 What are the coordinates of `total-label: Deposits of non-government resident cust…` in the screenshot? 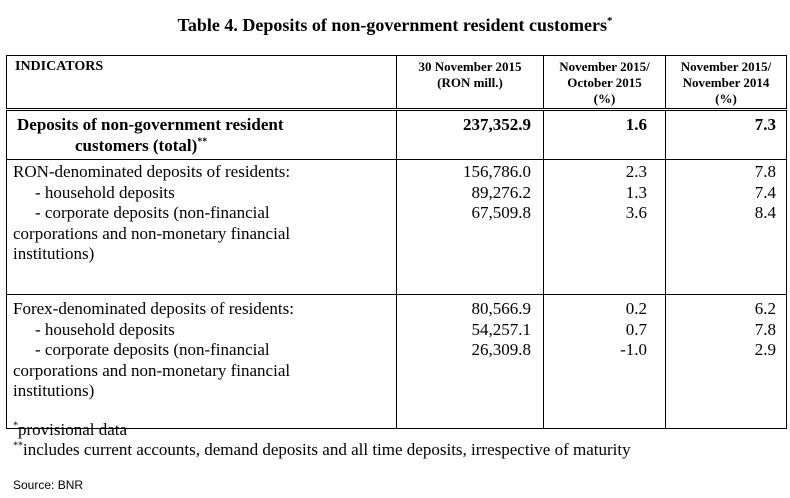 It's located at (201, 134).